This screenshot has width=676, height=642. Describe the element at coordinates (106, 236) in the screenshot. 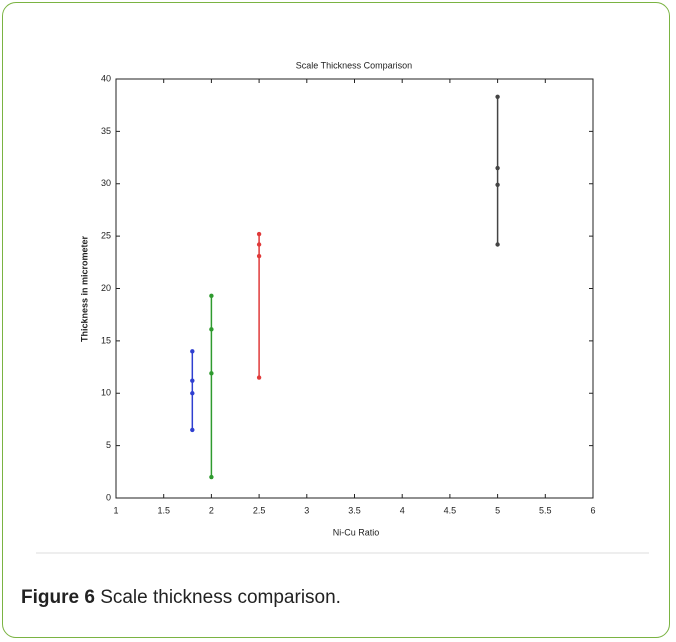

I see `y-tick-label: 25` at that location.